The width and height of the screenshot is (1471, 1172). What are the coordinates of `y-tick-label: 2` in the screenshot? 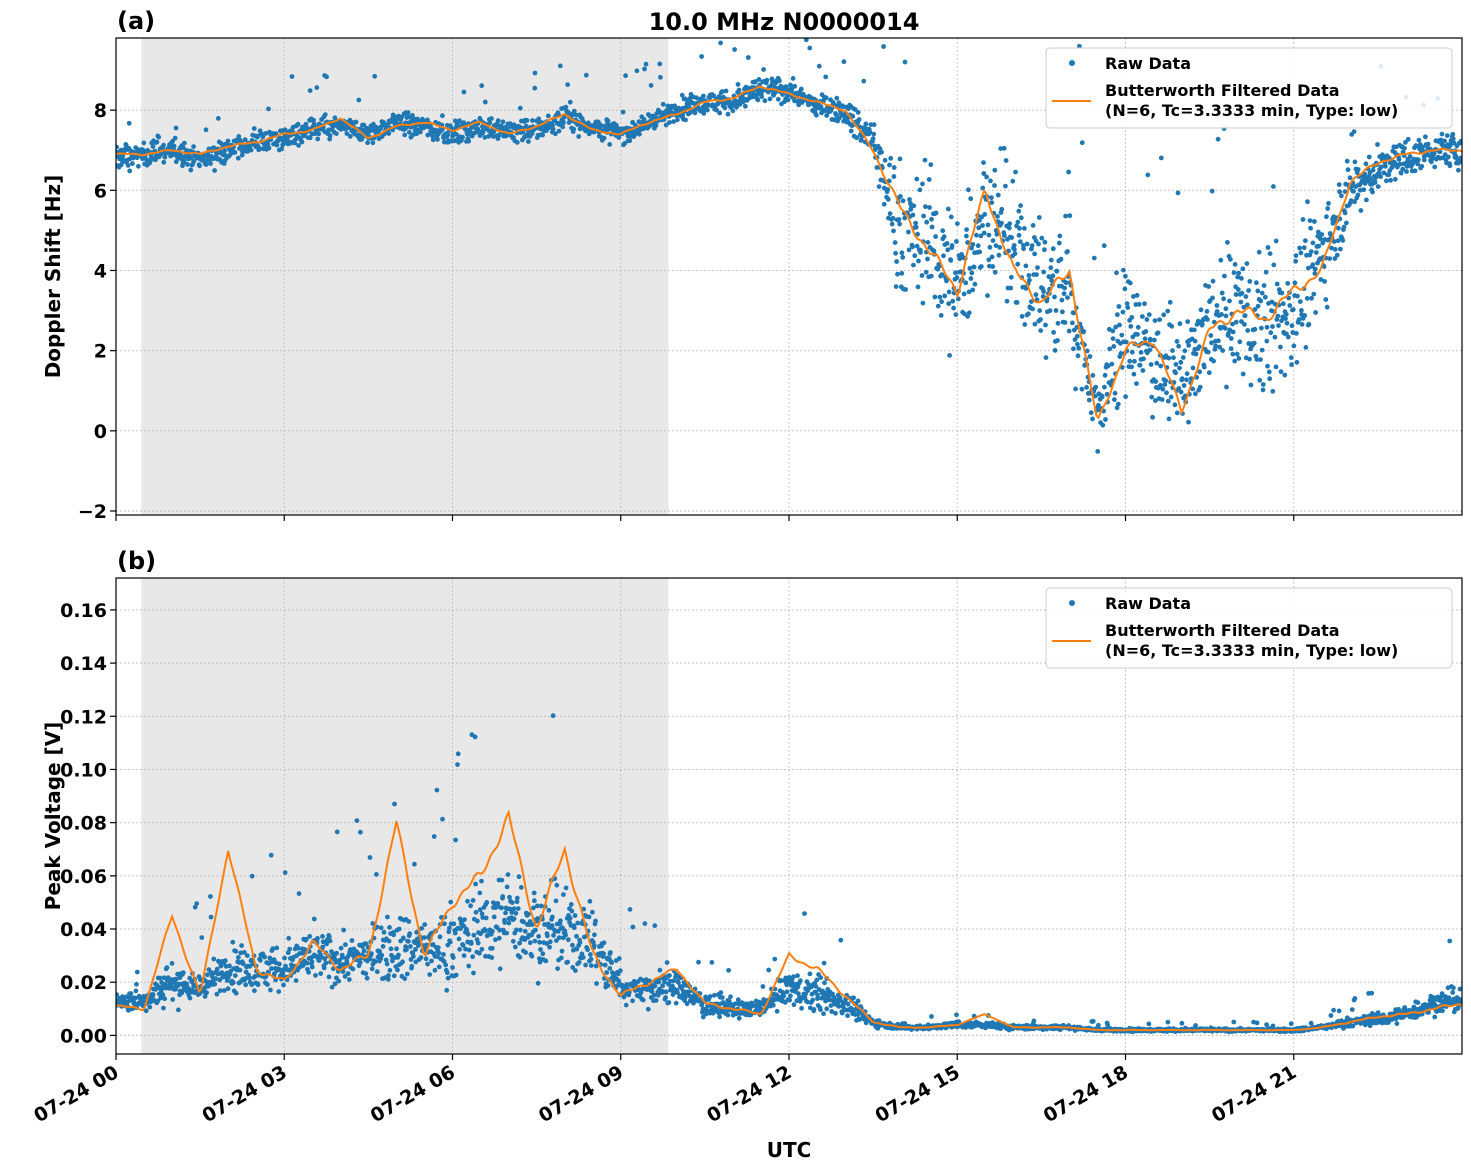 It's located at (100, 352).